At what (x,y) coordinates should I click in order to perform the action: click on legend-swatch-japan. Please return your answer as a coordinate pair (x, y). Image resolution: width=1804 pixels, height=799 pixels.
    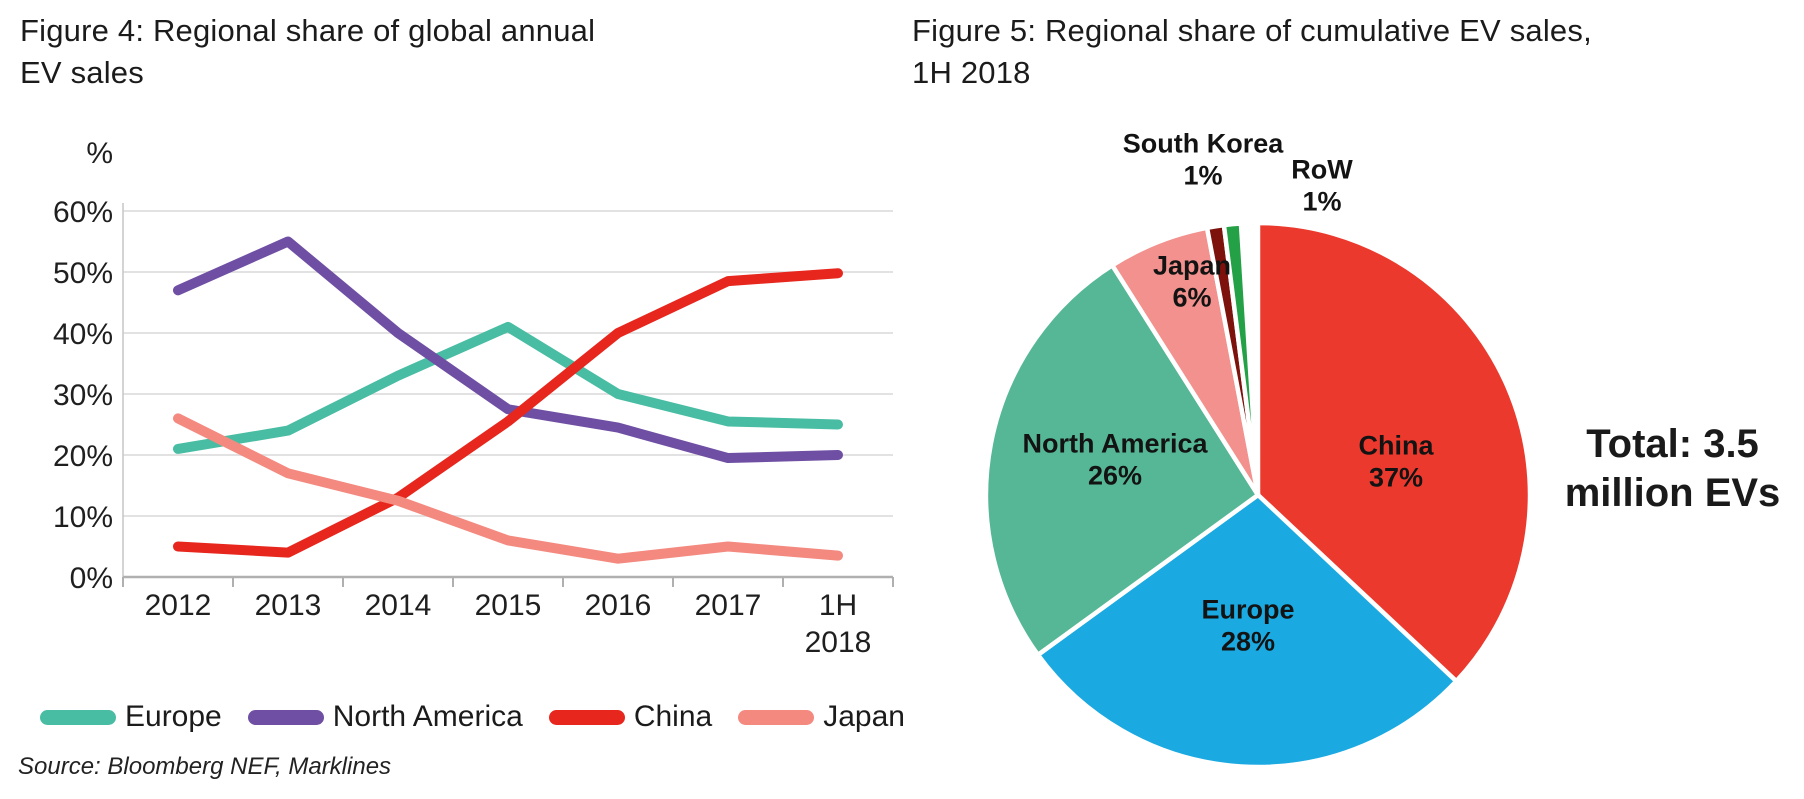
    Looking at the image, I should click on (776, 717).